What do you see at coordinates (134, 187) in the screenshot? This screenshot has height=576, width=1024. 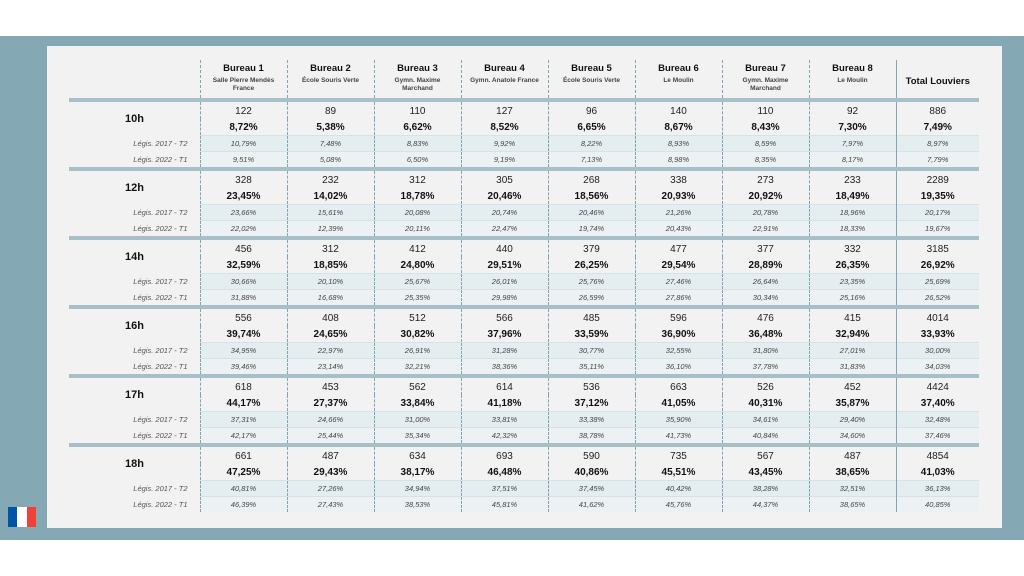 I see `hour-label: 12h` at bounding box center [134, 187].